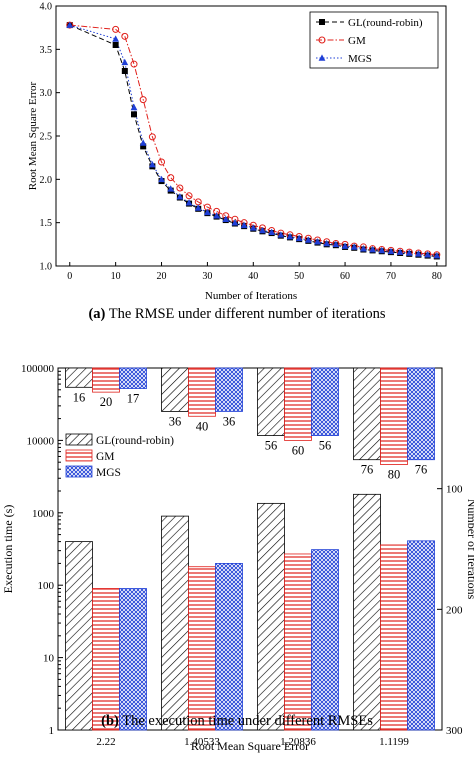  Describe the element at coordinates (8, 549) in the screenshot. I see `y-axis-label-b: Execution time (s)` at that location.